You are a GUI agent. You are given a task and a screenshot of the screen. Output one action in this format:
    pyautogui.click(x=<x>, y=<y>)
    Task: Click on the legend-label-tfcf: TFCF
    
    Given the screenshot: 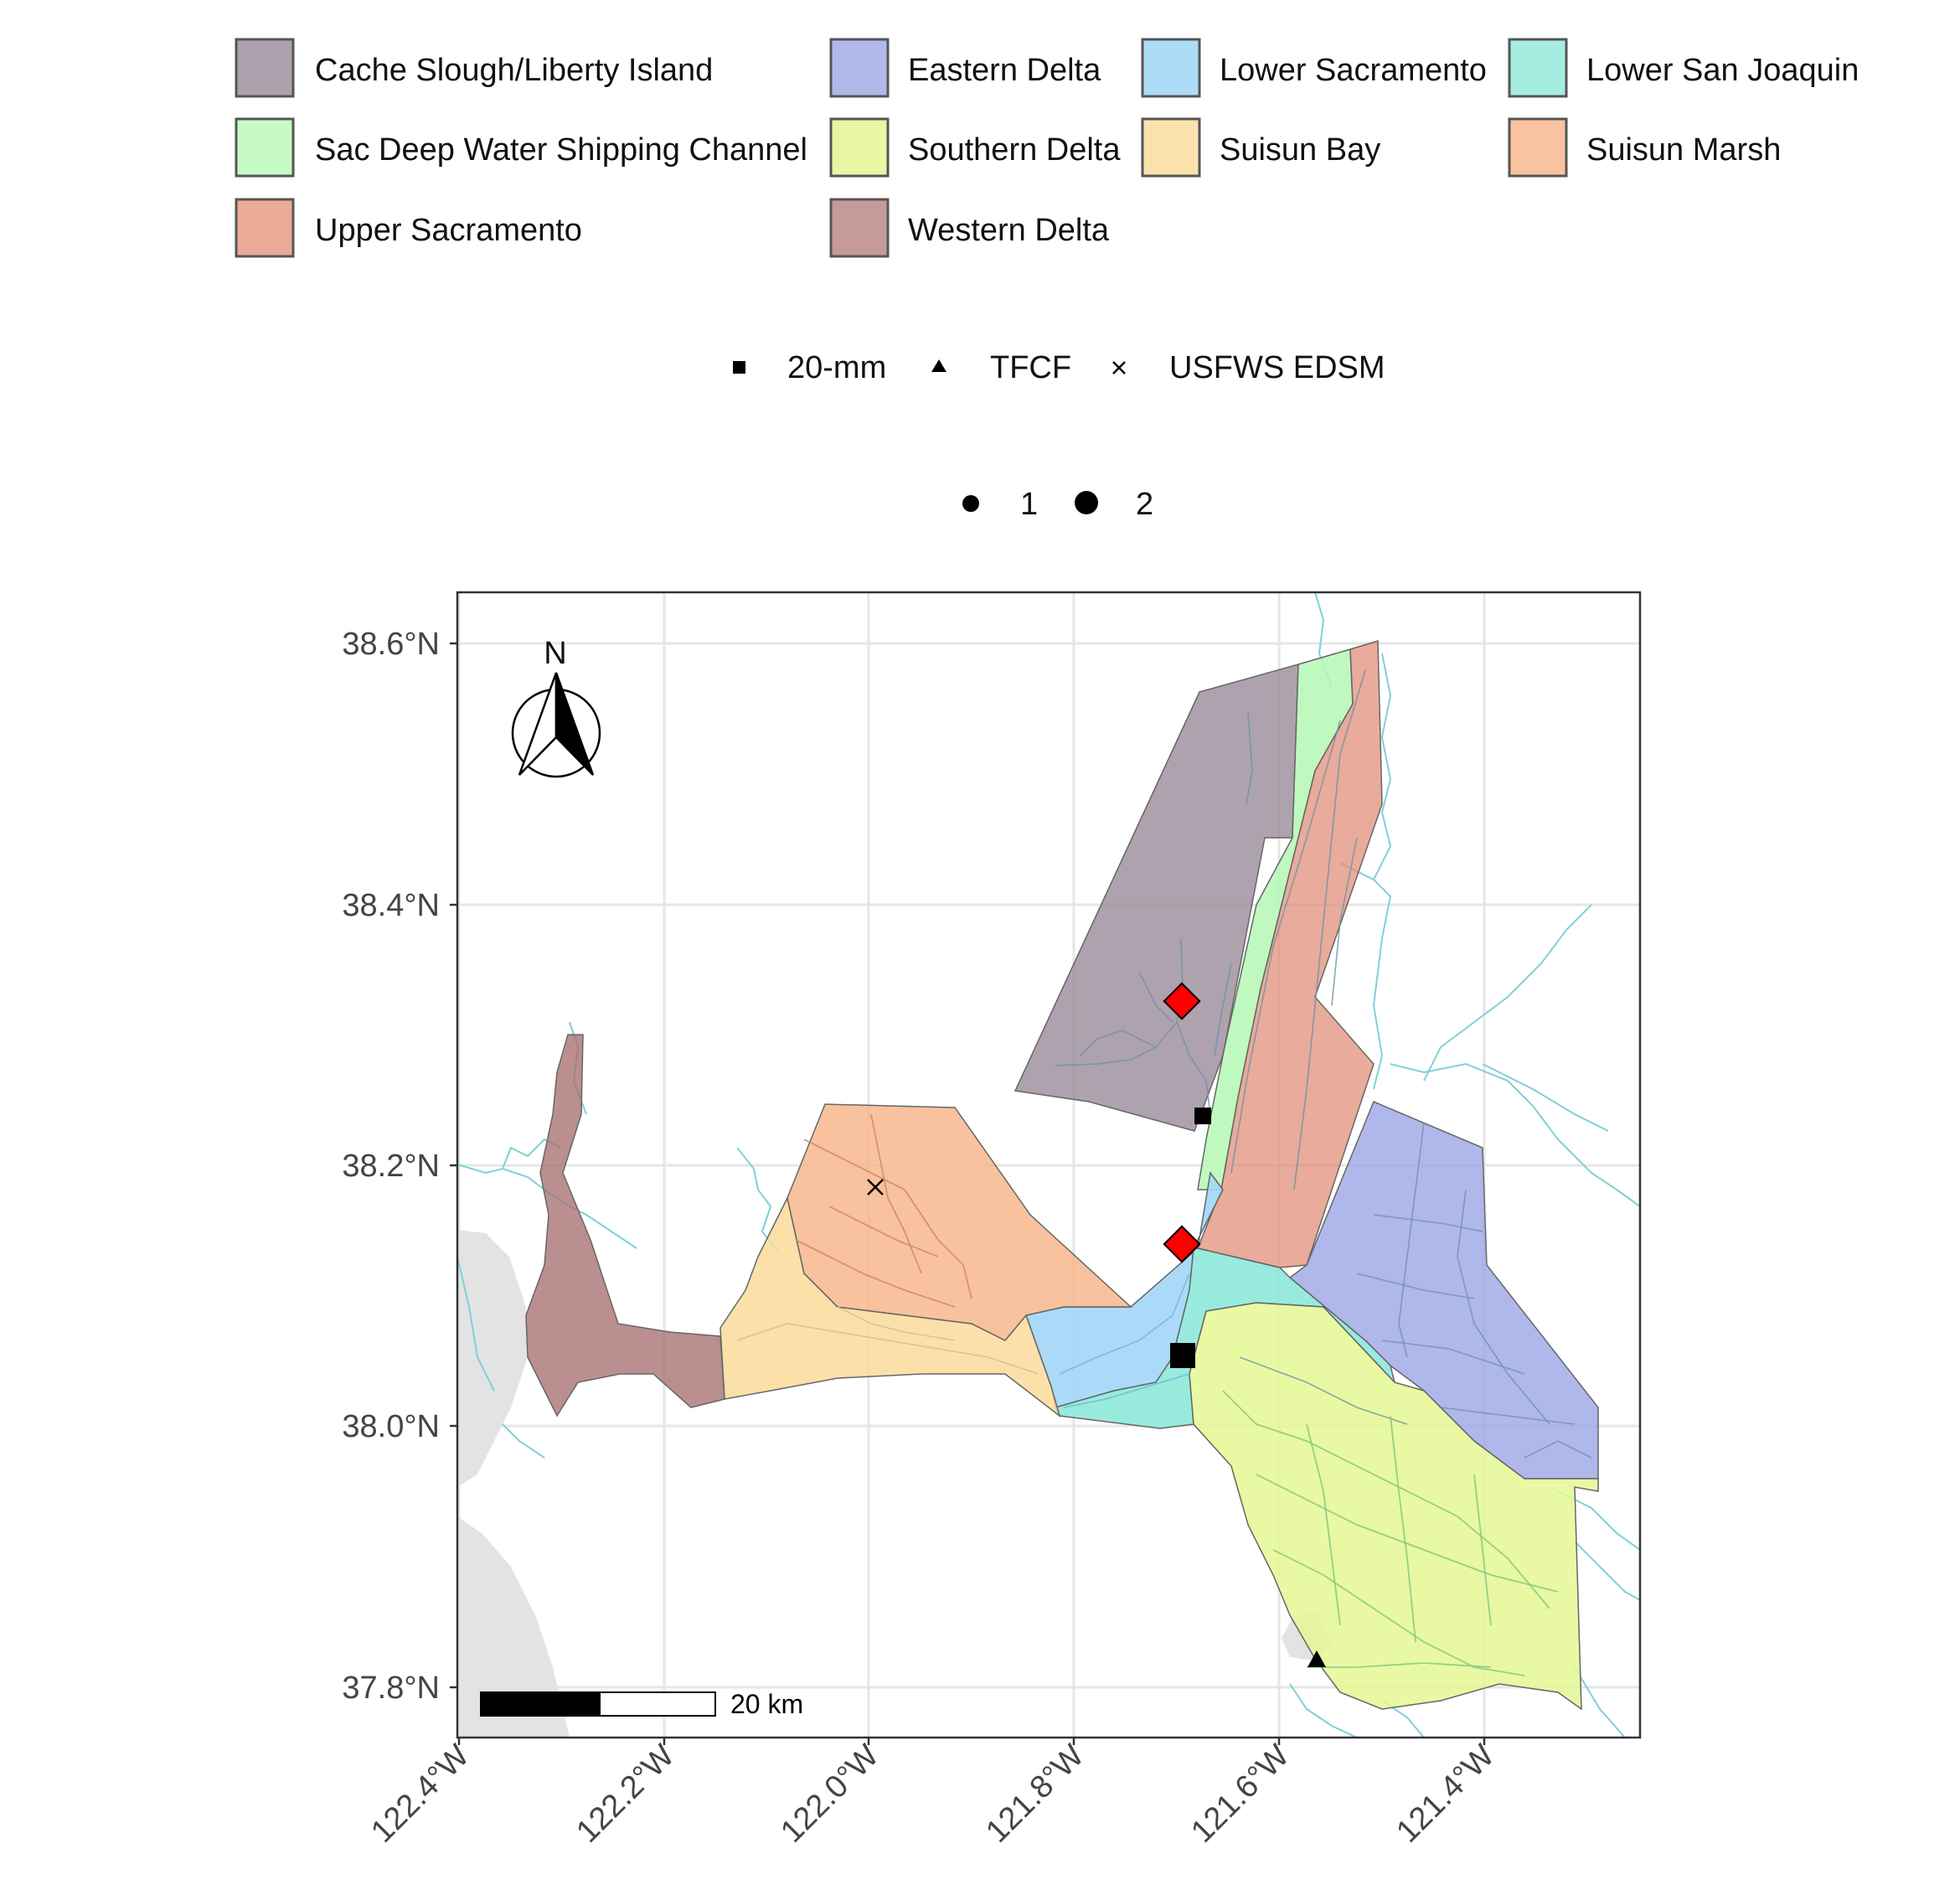 What is the action you would take?
    pyautogui.click(x=1031, y=367)
    